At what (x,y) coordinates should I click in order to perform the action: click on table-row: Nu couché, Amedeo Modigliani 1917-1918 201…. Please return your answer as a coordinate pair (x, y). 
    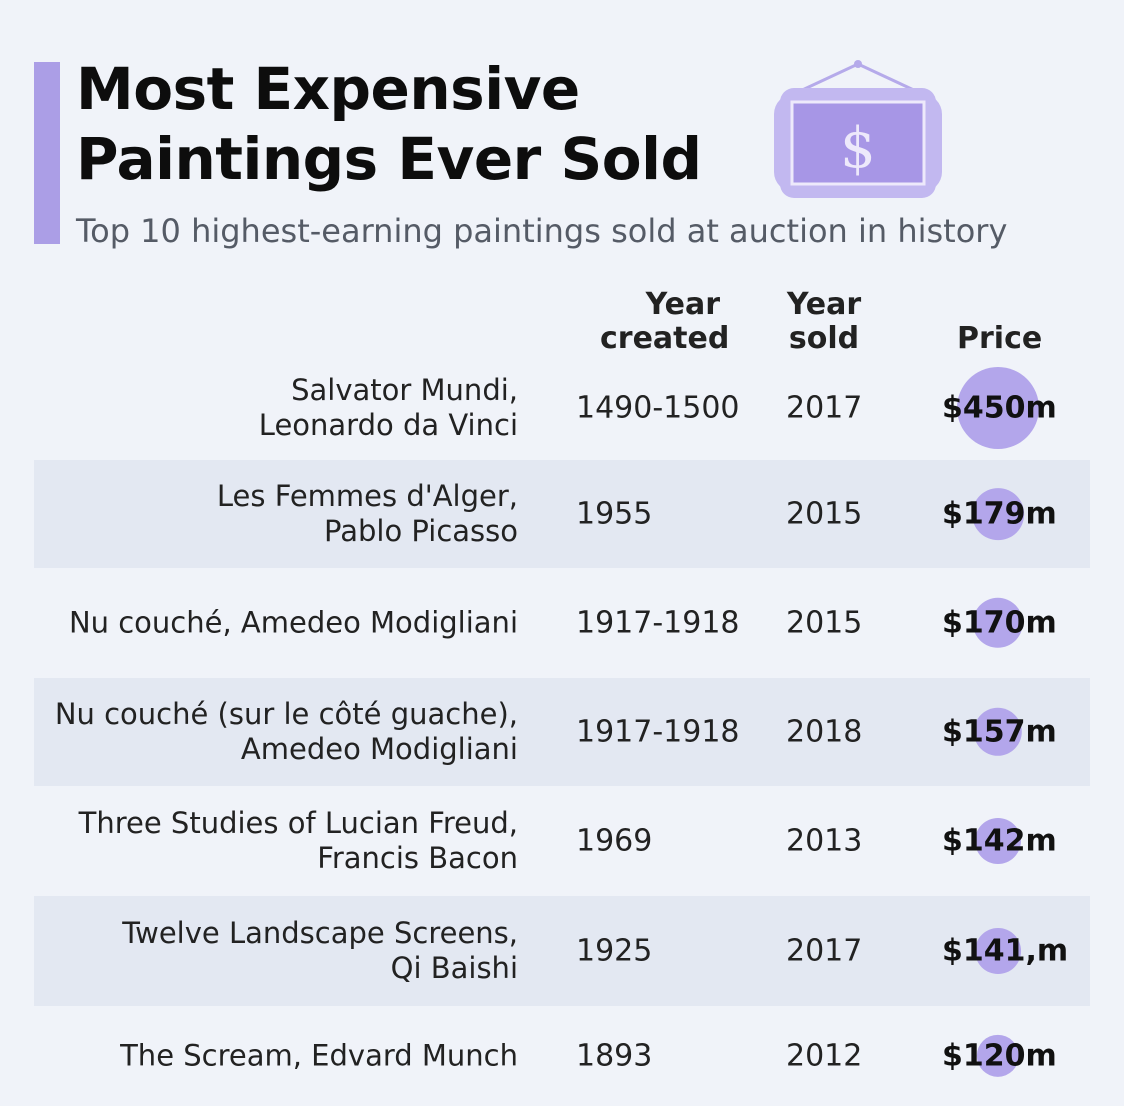
    Looking at the image, I should click on (562, 623).